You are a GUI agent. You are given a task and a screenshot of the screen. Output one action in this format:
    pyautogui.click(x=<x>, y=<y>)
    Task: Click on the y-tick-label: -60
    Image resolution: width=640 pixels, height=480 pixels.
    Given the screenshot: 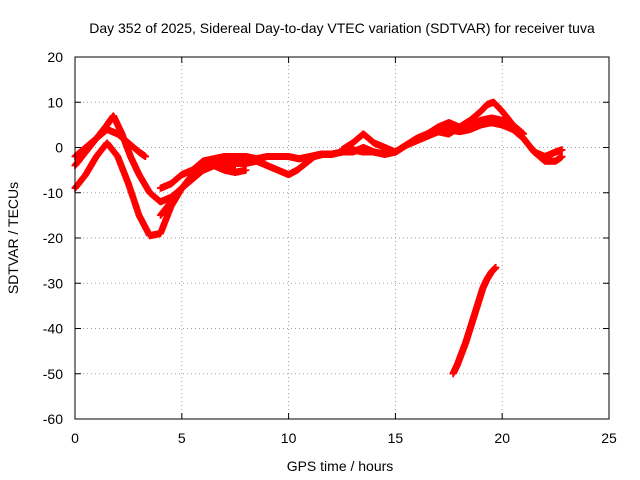 What is the action you would take?
    pyautogui.click(x=53, y=419)
    